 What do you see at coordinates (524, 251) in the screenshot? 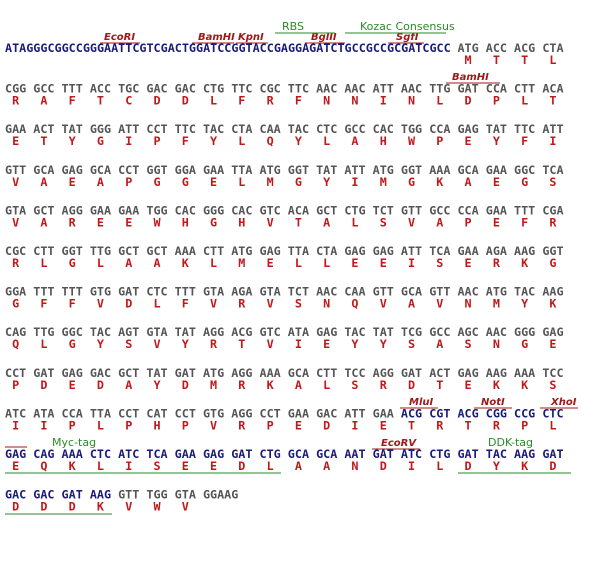
I see `codon: AAG` at bounding box center [524, 251].